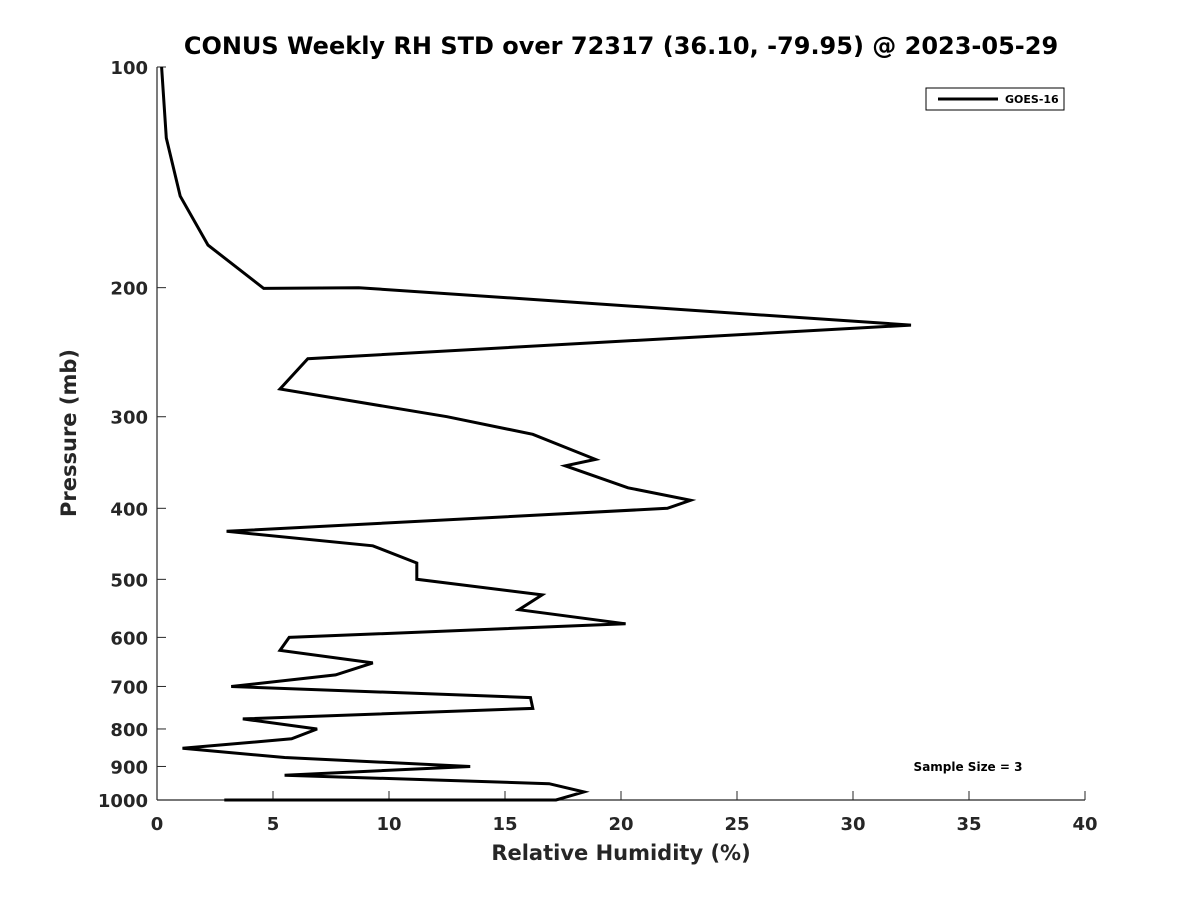 This screenshot has width=1200, height=900. I want to click on x-tick-label-40: 40, so click(1084, 824).